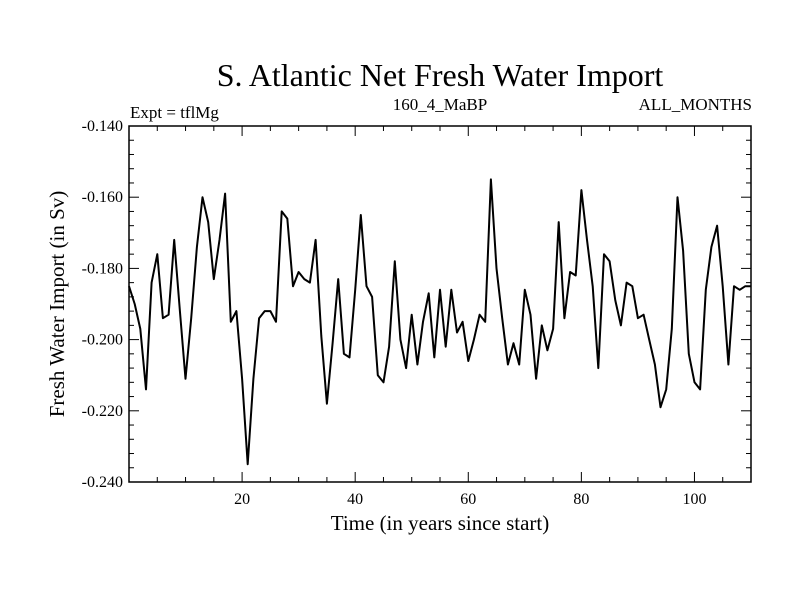  I want to click on y-tick-label: -0.200, so click(102, 340).